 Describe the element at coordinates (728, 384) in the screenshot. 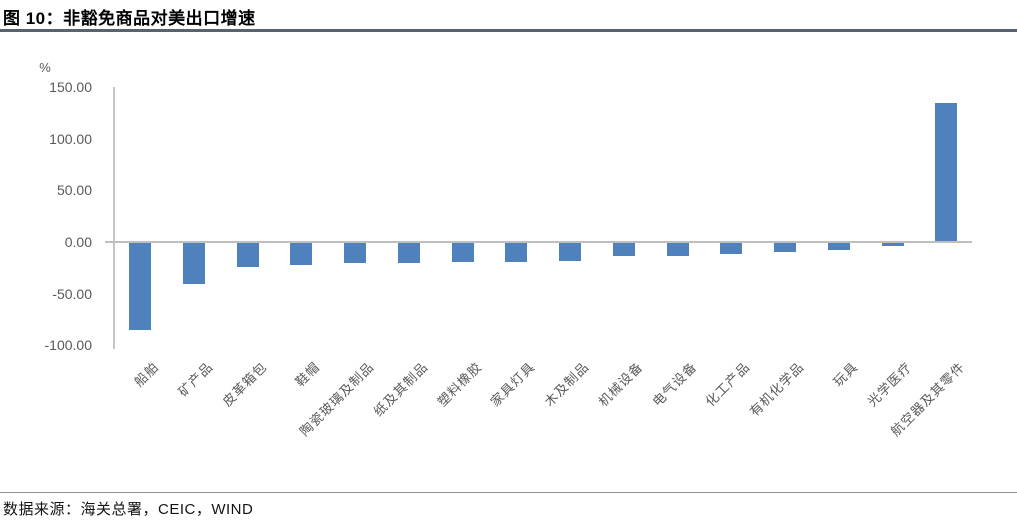

I see `x-category-label: 化工产品` at that location.